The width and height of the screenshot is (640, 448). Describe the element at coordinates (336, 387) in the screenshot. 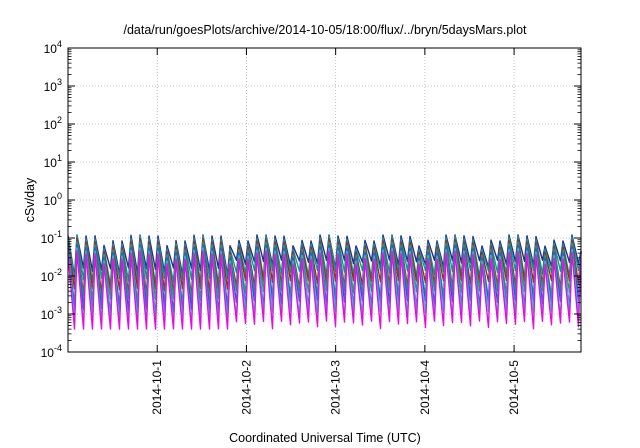

I see `x-tick-label: 2014-10-3` at that location.